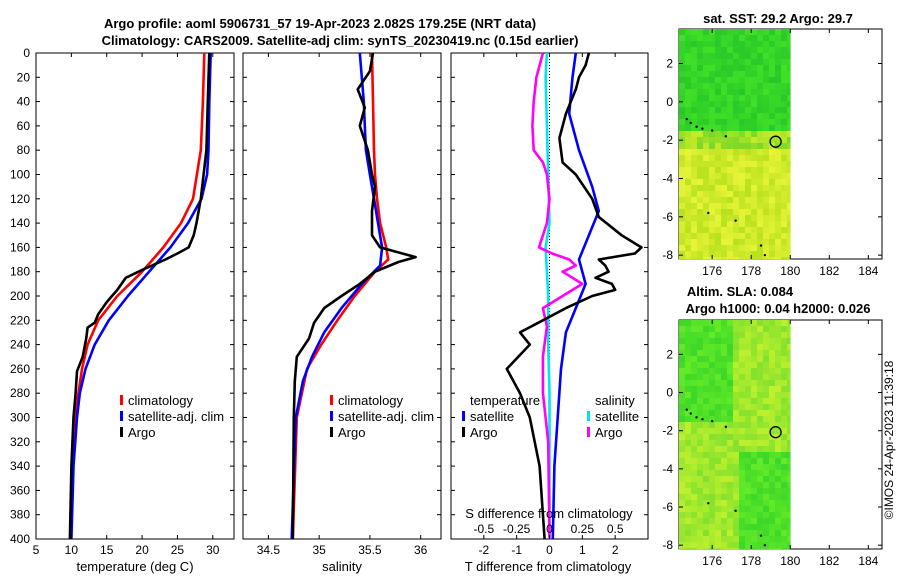 This screenshot has width=900, height=580. What do you see at coordinates (161, 400) in the screenshot?
I see `temp-legend-0-label: climatology` at bounding box center [161, 400].